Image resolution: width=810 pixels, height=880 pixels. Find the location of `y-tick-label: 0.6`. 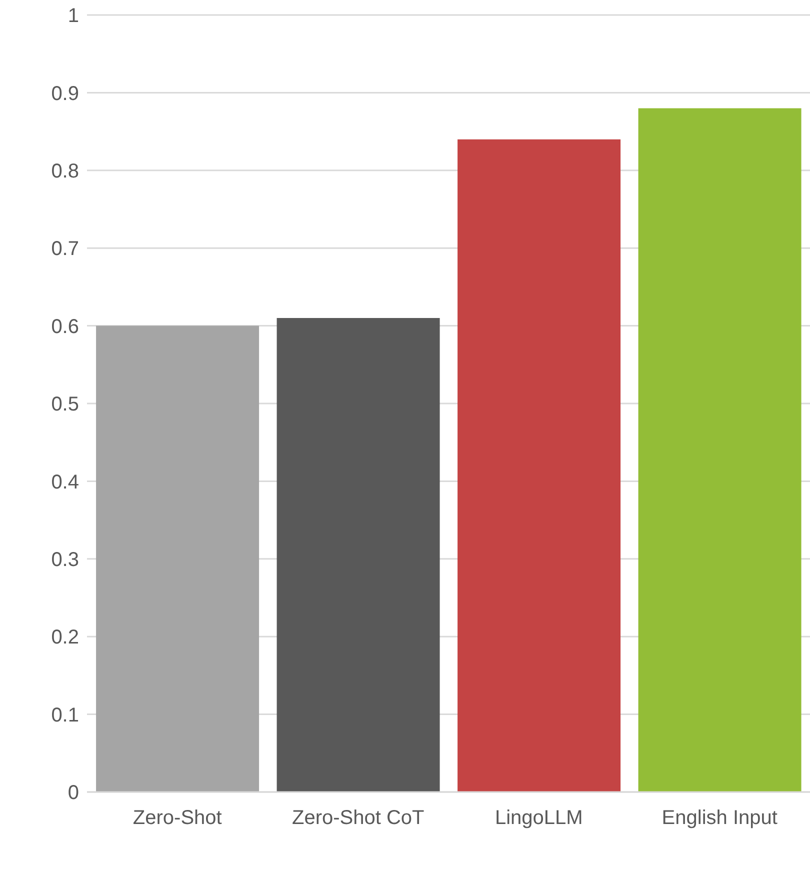

y-tick-label: 0.6 is located at coordinates (65, 327).